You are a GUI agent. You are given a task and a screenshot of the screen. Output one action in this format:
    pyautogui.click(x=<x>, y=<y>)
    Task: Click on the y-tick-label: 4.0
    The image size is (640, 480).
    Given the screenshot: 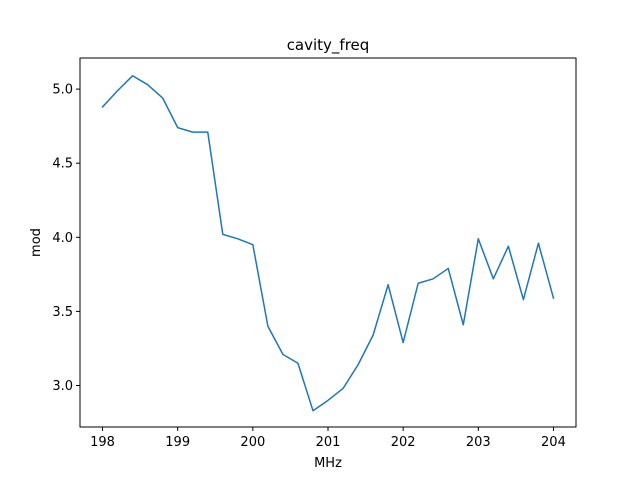 What is the action you would take?
    pyautogui.click(x=62, y=238)
    